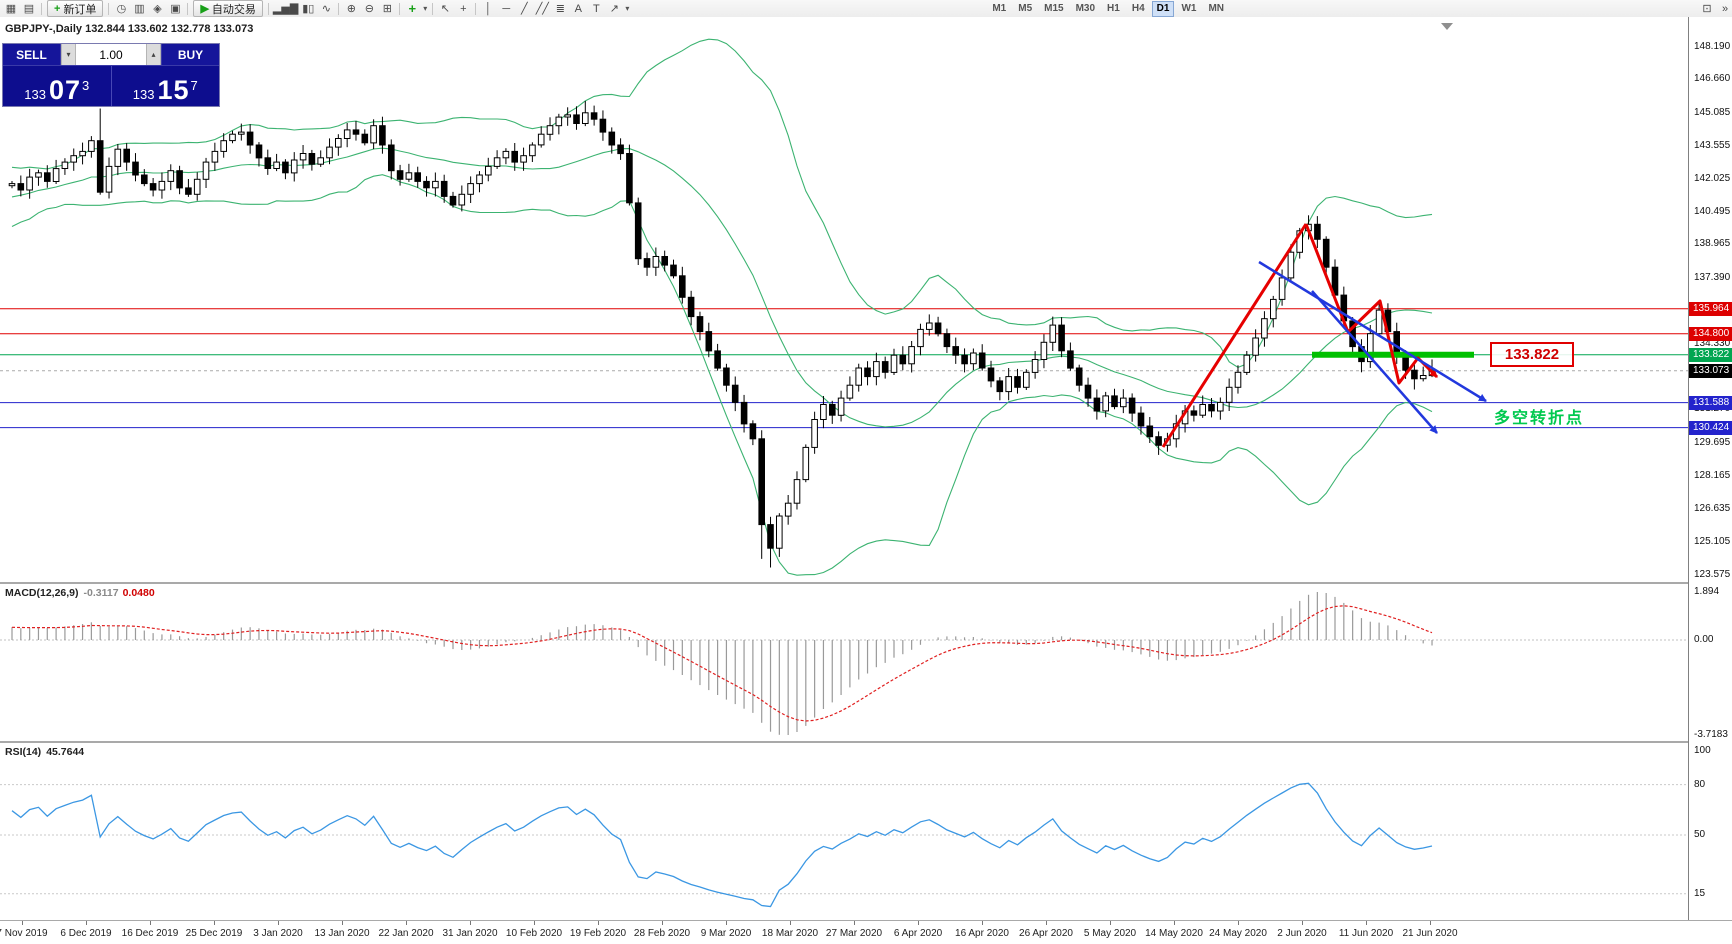 This screenshot has height=944, width=1732. Describe the element at coordinates (1710, 402) in the screenshot. I see `price-scale-badge: 131.588` at that location.